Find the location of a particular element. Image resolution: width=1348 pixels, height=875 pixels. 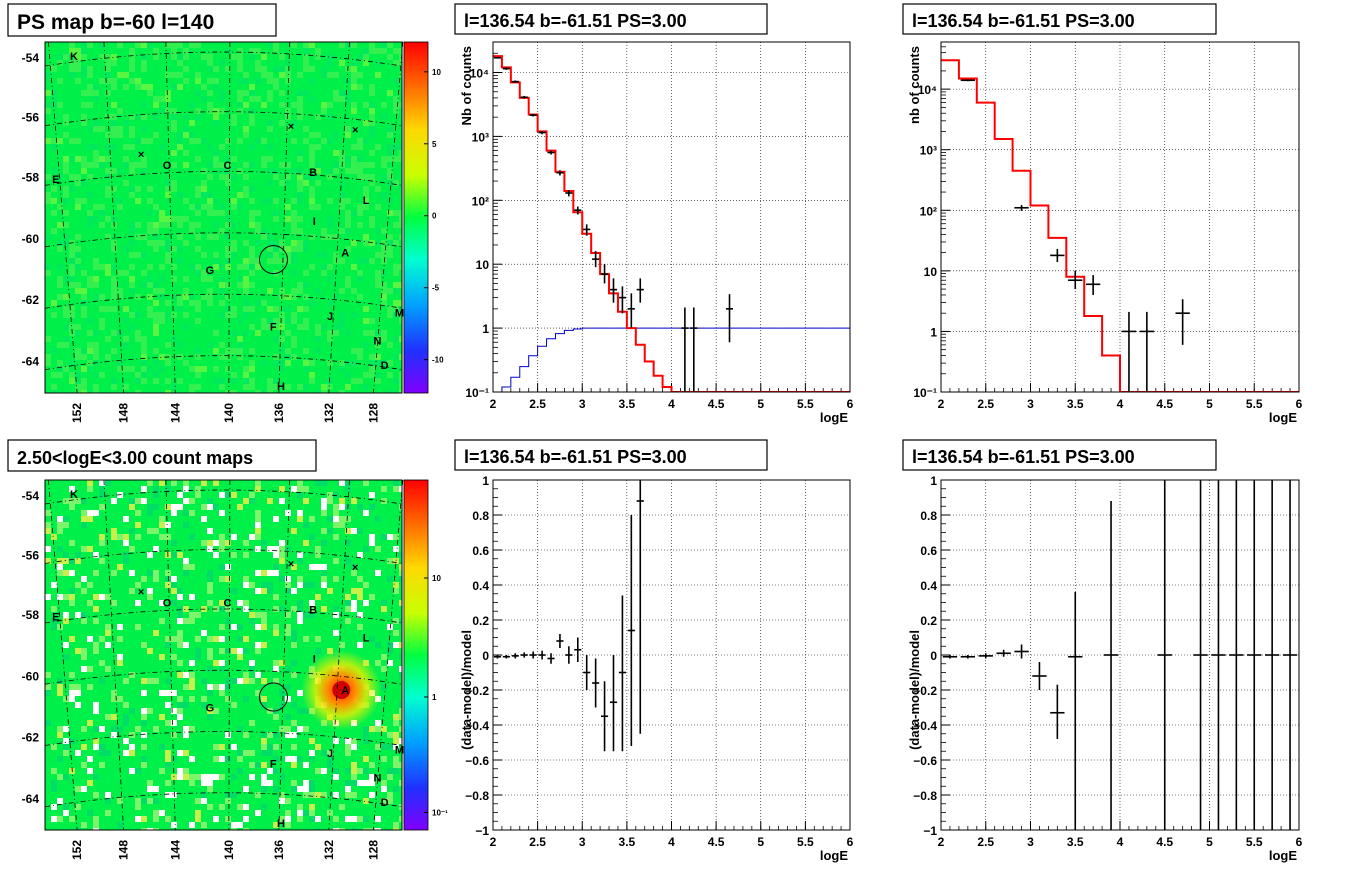

model-histogram is located at coordinates (671, 223).